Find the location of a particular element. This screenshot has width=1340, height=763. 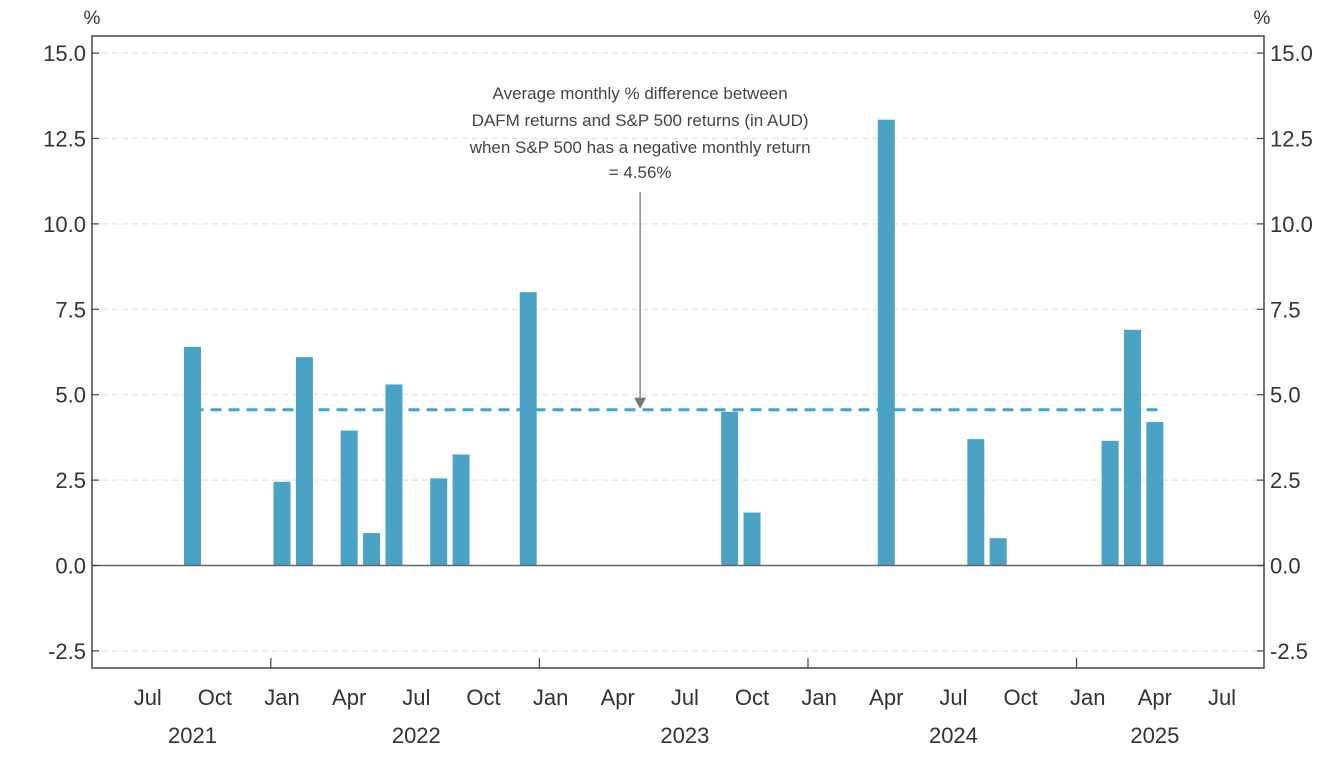

x-year-label: 2024 is located at coordinates (953, 735).